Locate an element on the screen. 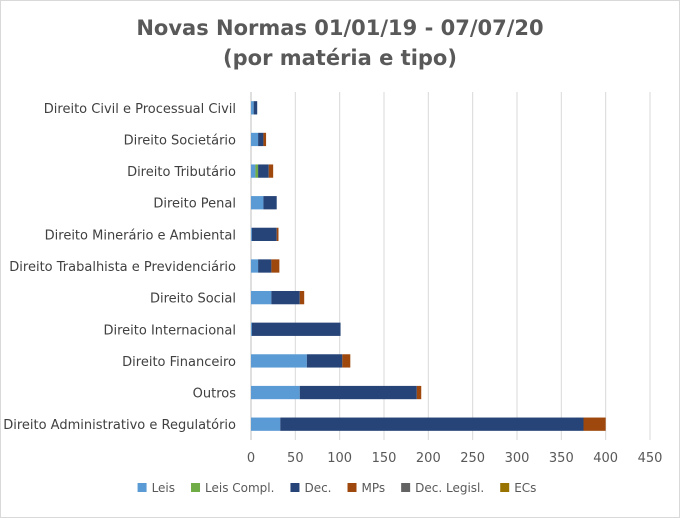 This screenshot has height=518, width=680. category-label: Direito Societário is located at coordinates (180, 140).